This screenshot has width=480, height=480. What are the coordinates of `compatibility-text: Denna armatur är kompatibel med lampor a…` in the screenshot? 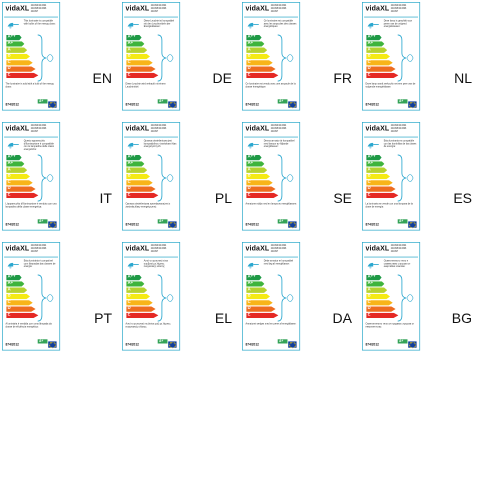 It's located at (279, 144).